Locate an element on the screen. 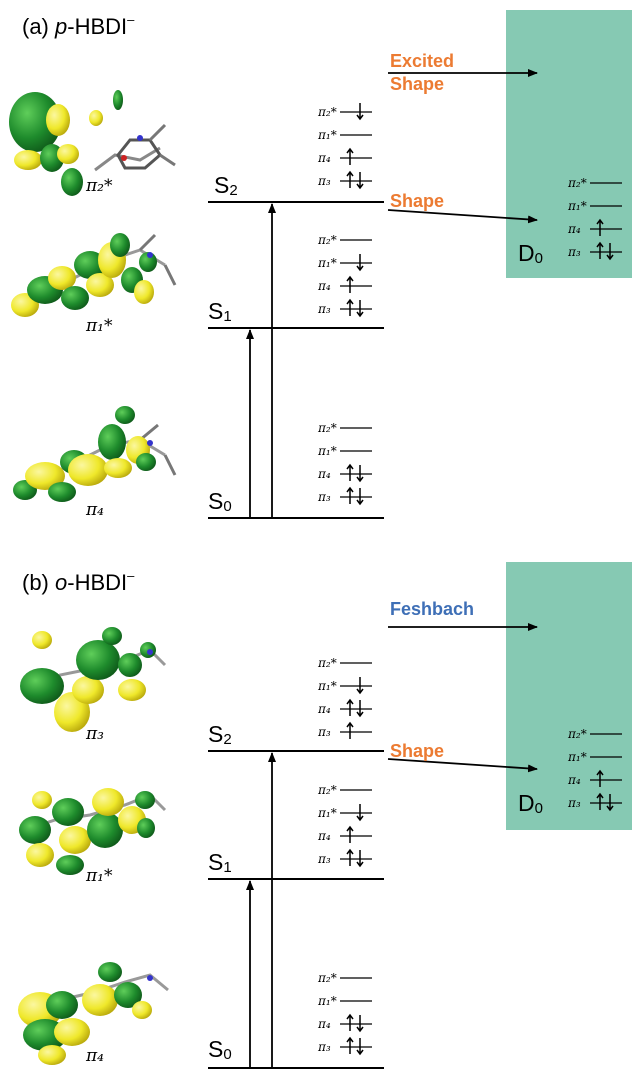  panel-b-title-sup: – is located at coordinates (131, 575).